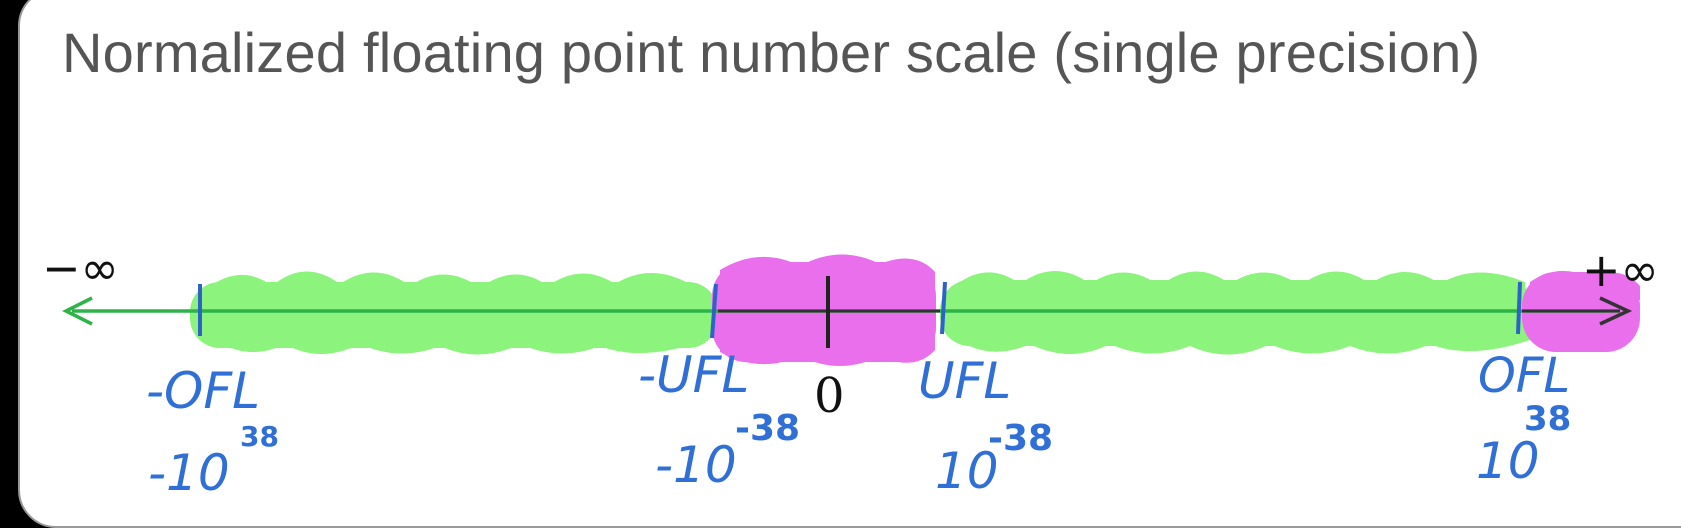 The height and width of the screenshot is (528, 1681). I want to click on neg-infinity-label: −∞, so click(80, 268).